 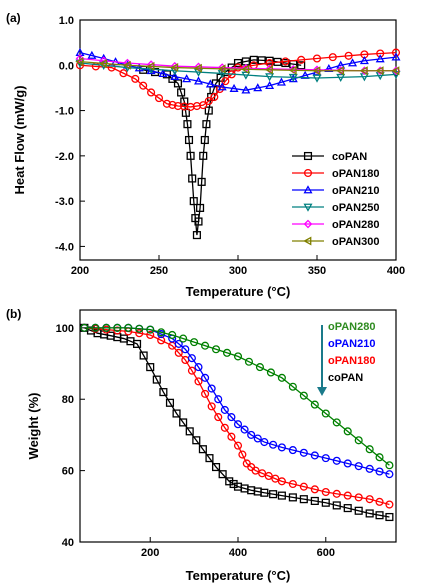 I want to click on series-oPAN300, so click(x=237, y=66).